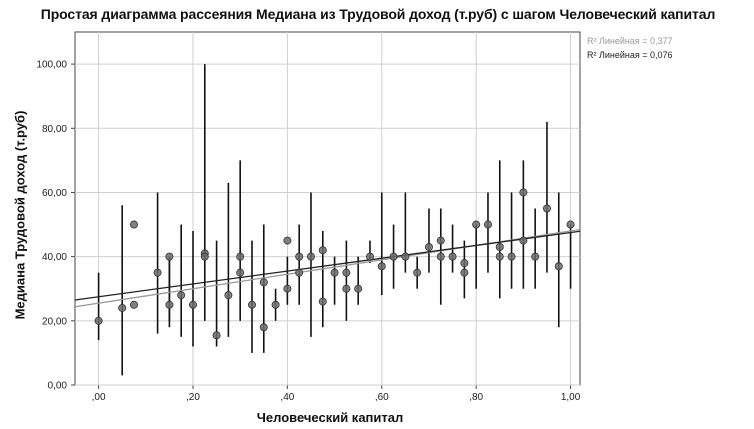  I want to click on y-tick-label: 20,00, so click(54, 321).